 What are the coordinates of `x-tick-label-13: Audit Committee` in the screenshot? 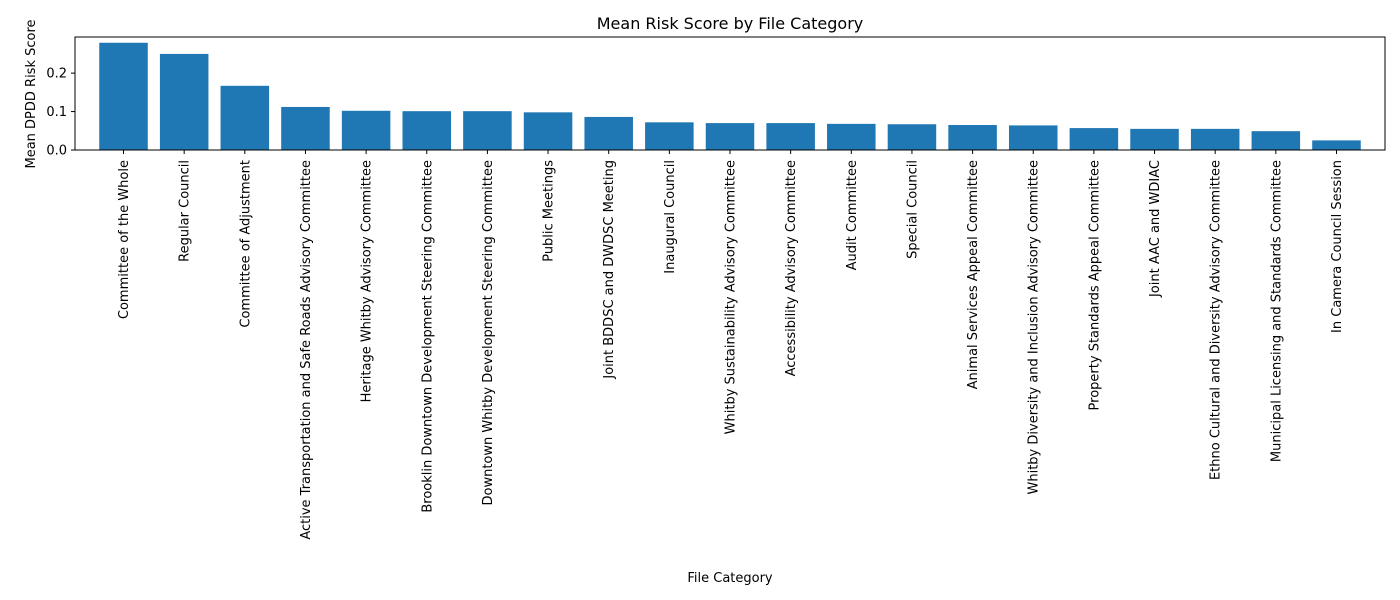 It's located at (852, 215).